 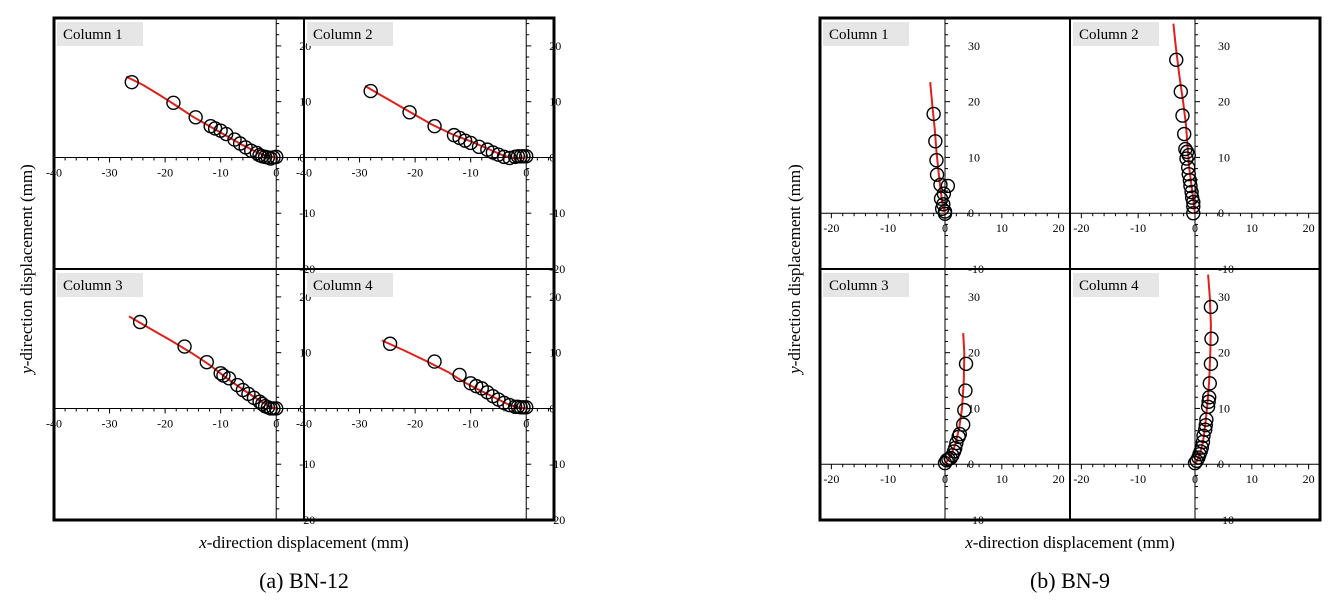 I want to click on panel-label: Column 1, so click(x=93, y=35).